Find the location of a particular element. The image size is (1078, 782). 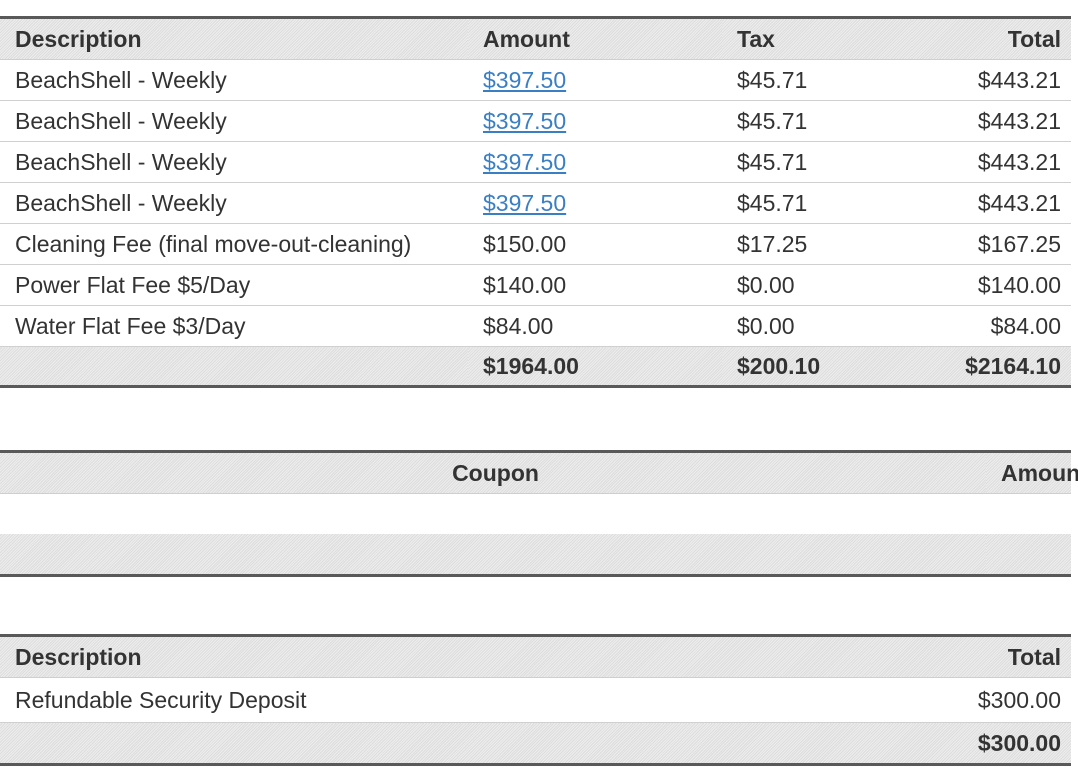

row-total: $167.25 is located at coordinates (991, 244).